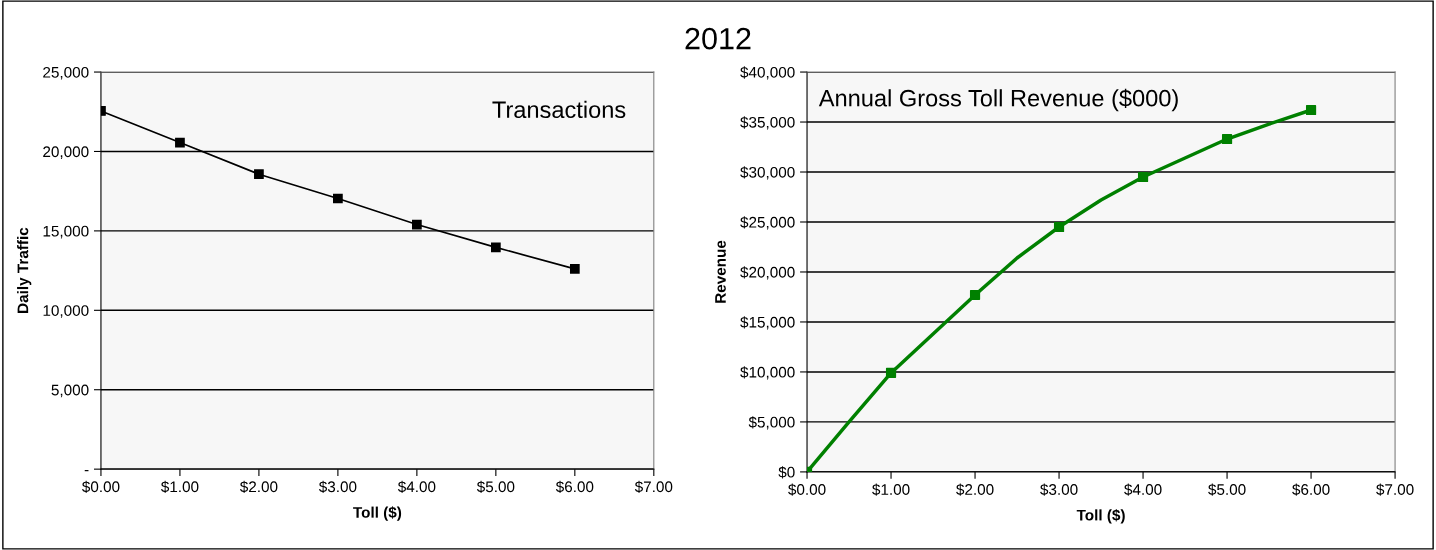 The width and height of the screenshot is (1436, 550). Describe the element at coordinates (786, 472) in the screenshot. I see `y-tick-label: $0` at that location.